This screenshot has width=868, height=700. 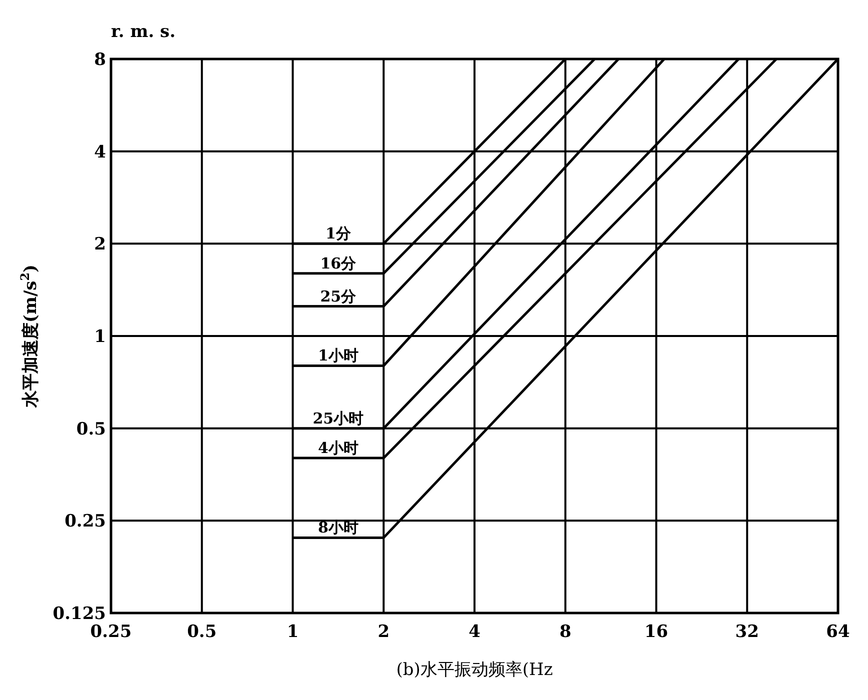 What do you see at coordinates (338, 233) in the screenshot?
I see `series-label: 1分` at bounding box center [338, 233].